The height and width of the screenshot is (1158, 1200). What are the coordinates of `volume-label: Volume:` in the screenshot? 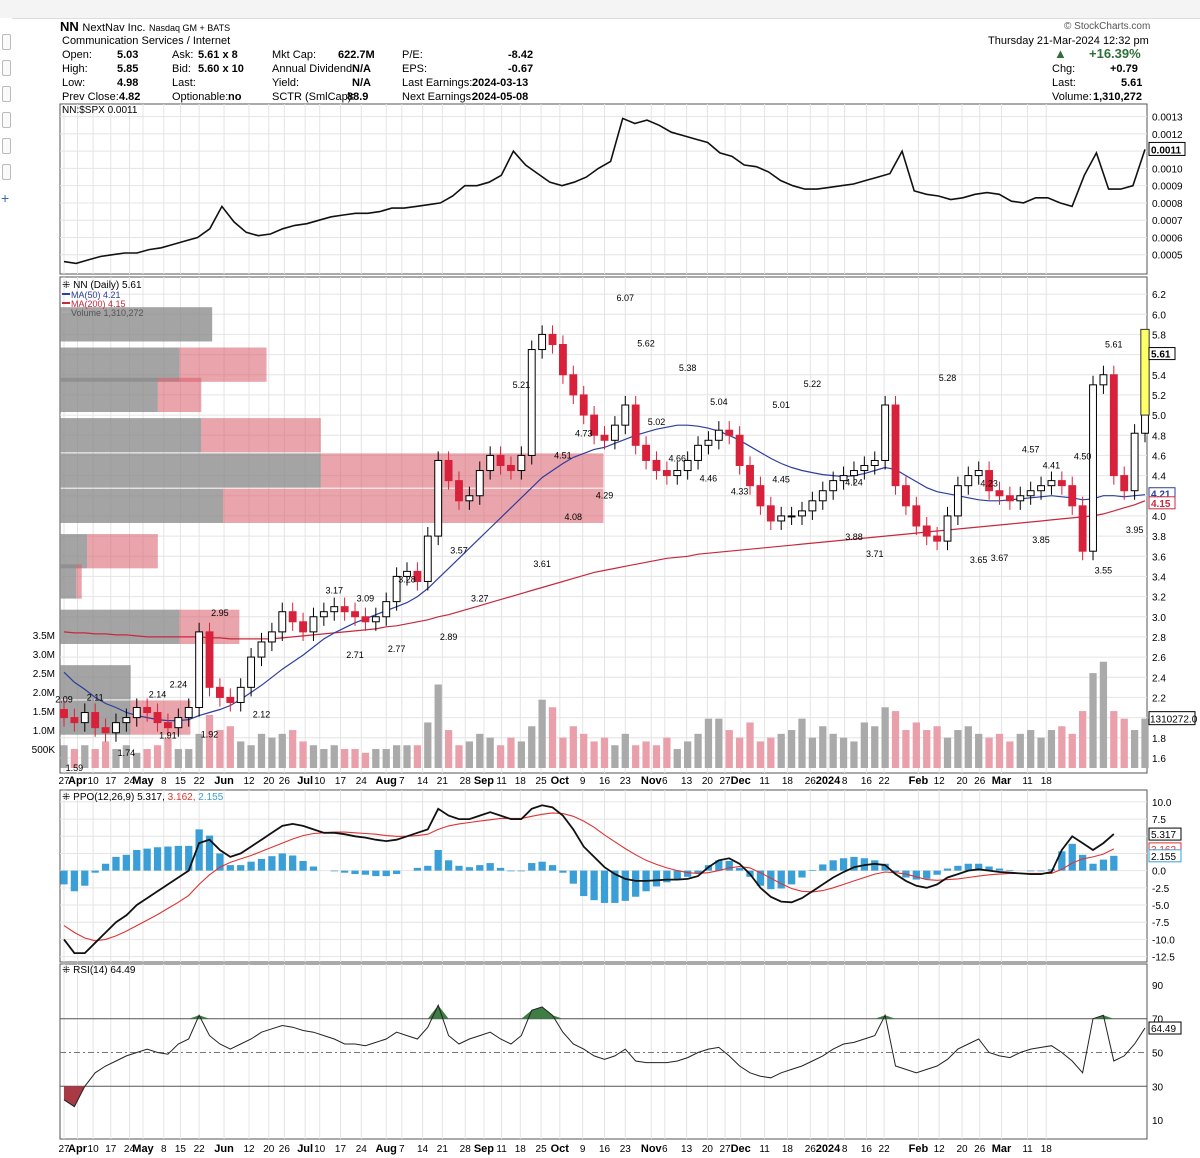 It's located at (1072, 97).